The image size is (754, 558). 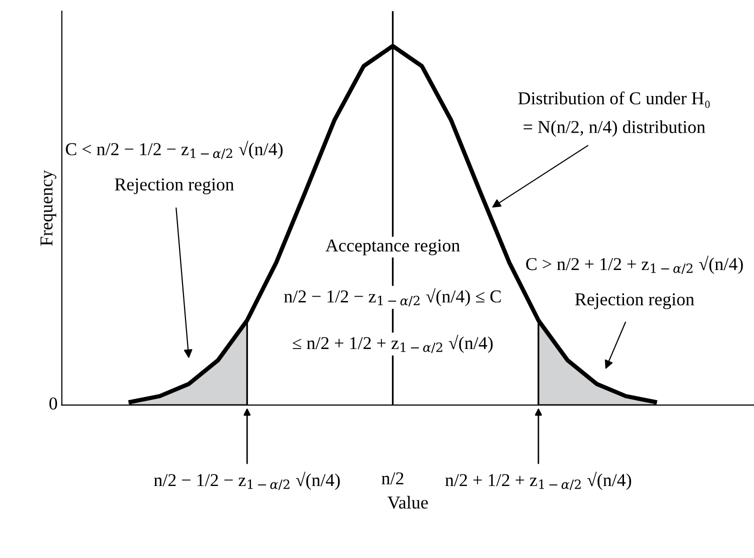 What do you see at coordinates (614, 100) in the screenshot?
I see `annotation: Distribution of C under H₀` at bounding box center [614, 100].